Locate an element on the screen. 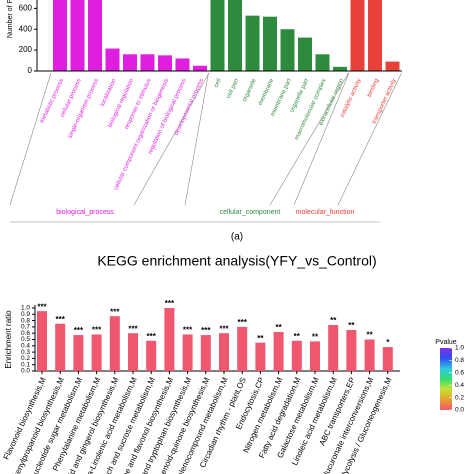 This screenshot has height=474, width=474. y-tick-label: 1.0 is located at coordinates (25, 308).